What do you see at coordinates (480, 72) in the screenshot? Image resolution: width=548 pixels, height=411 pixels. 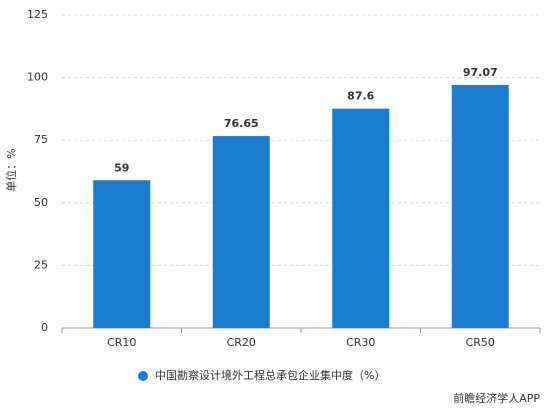 I see `value-label: 97.07` at bounding box center [480, 72].